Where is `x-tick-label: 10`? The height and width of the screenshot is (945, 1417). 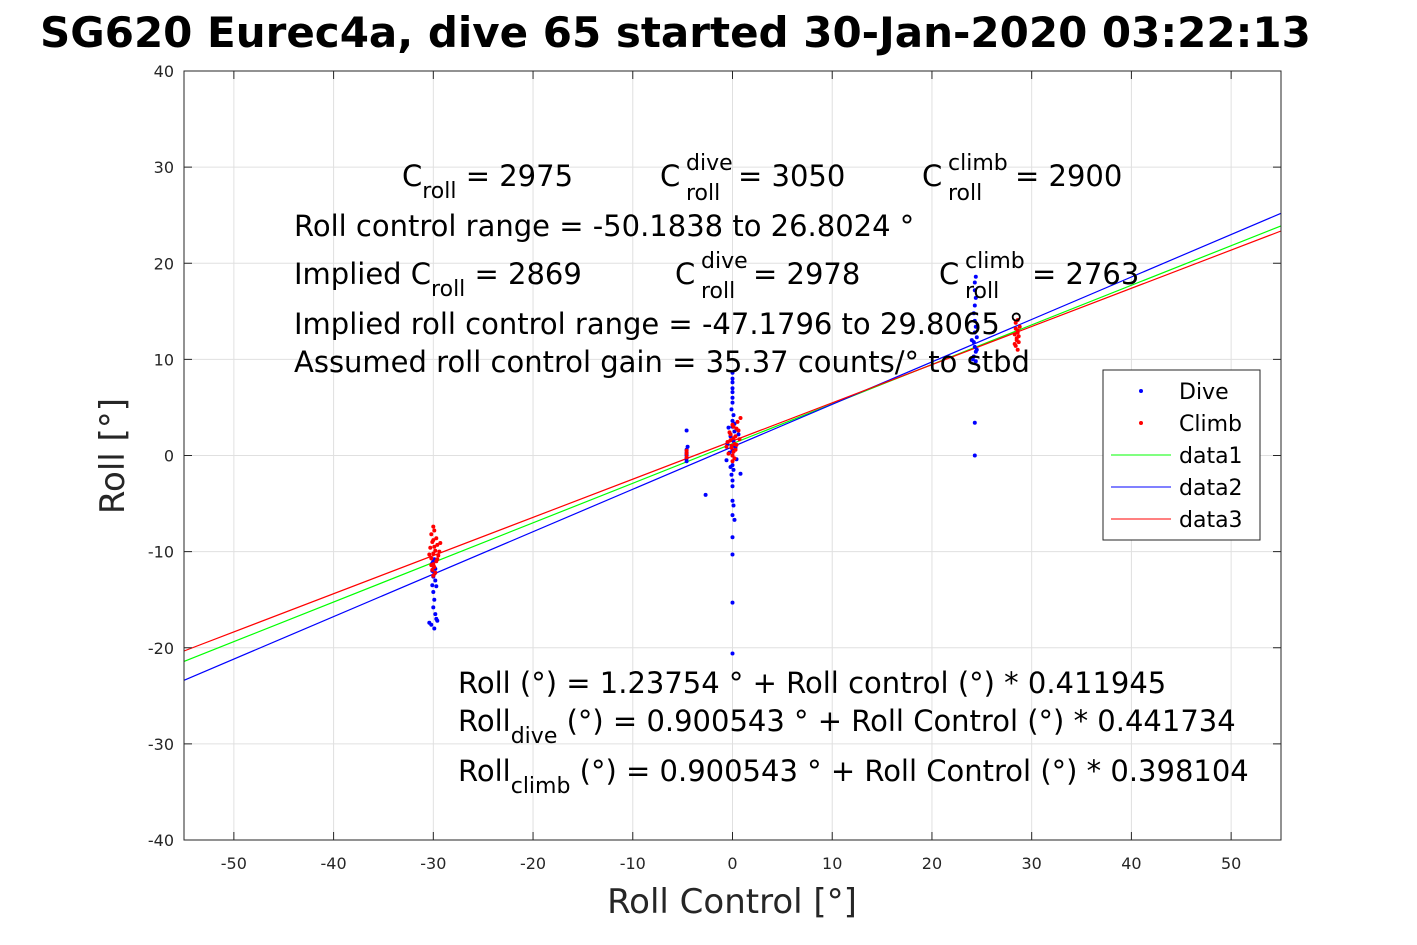
x-tick-label: 10 is located at coordinates (832, 863).